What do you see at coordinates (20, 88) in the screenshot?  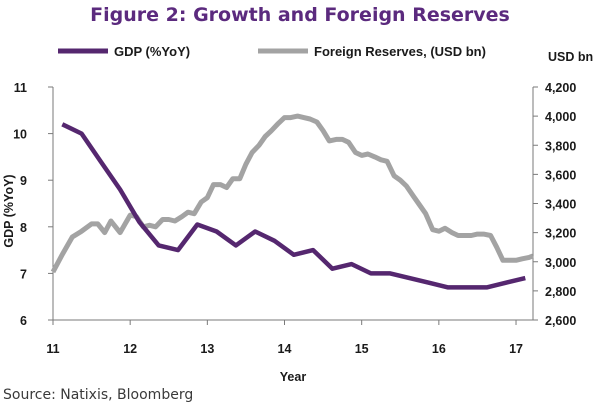 I see `left-y-tick-label: 11` at bounding box center [20, 88].